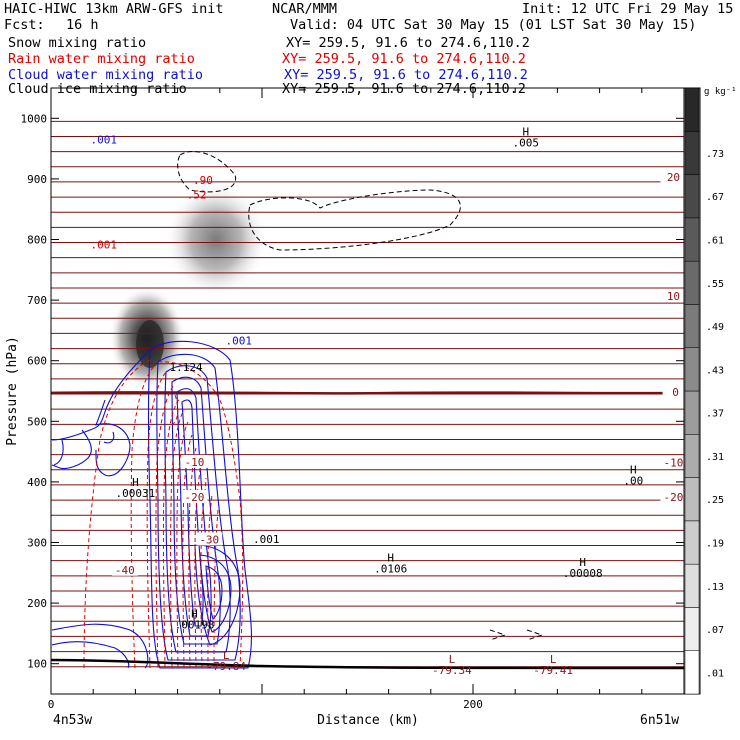 The width and height of the screenshot is (740, 740). What do you see at coordinates (526, 142) in the screenshot?
I see `hl-value: .005` at bounding box center [526, 142].